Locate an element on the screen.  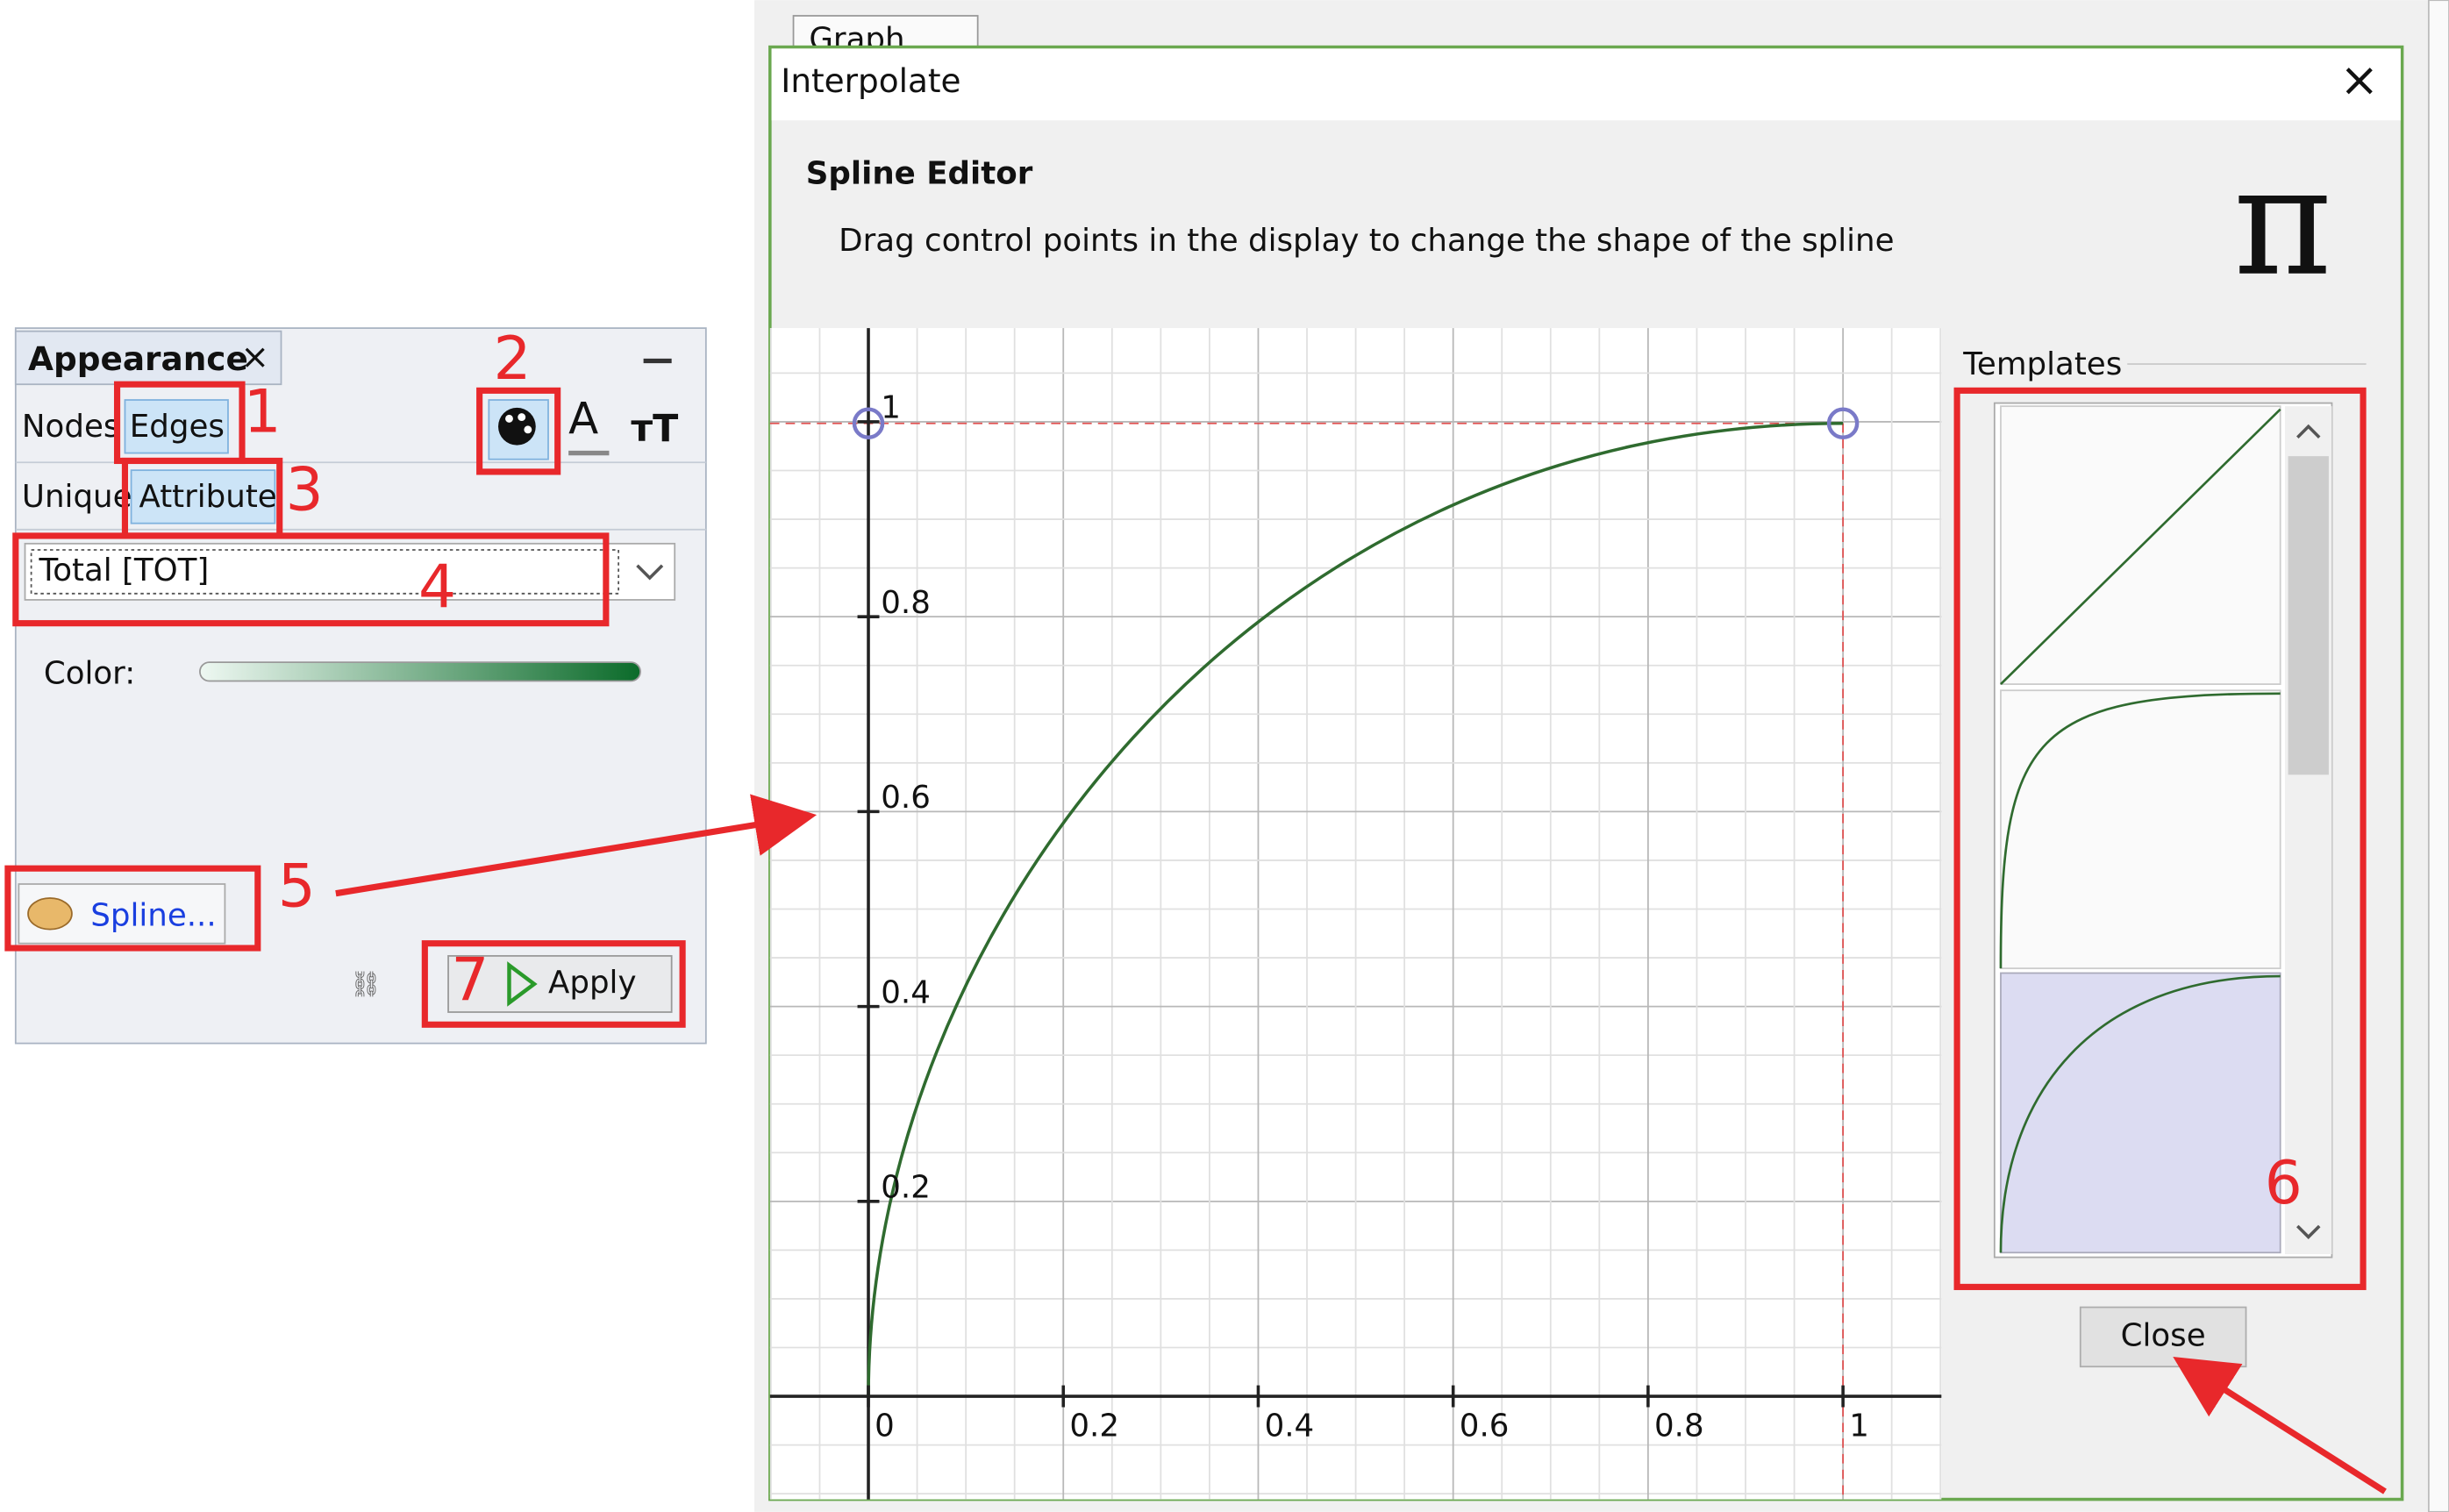
side-panel is located at coordinates (2438, 756).